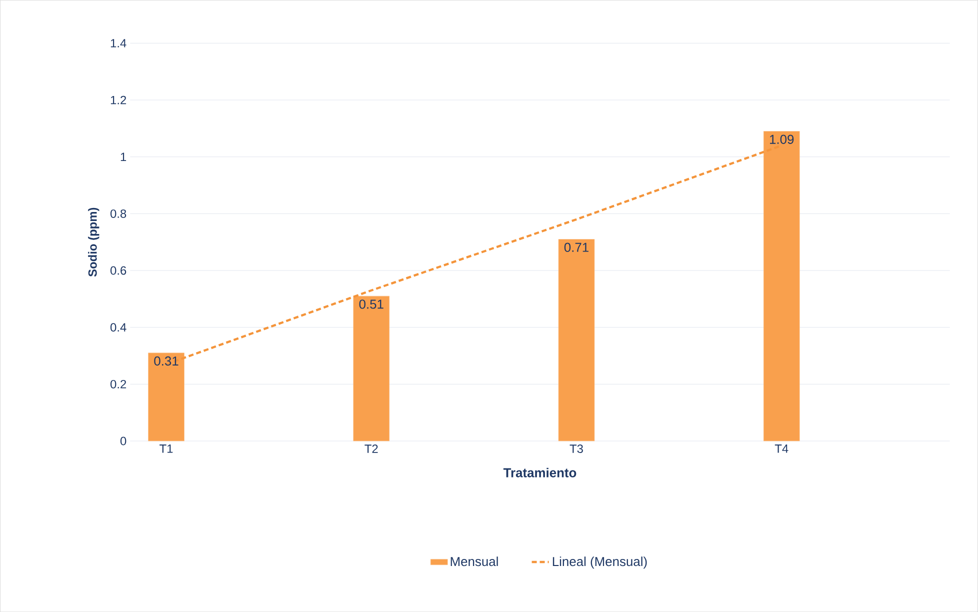 The width and height of the screenshot is (978, 612). I want to click on x-tick-label: T2, so click(371, 448).